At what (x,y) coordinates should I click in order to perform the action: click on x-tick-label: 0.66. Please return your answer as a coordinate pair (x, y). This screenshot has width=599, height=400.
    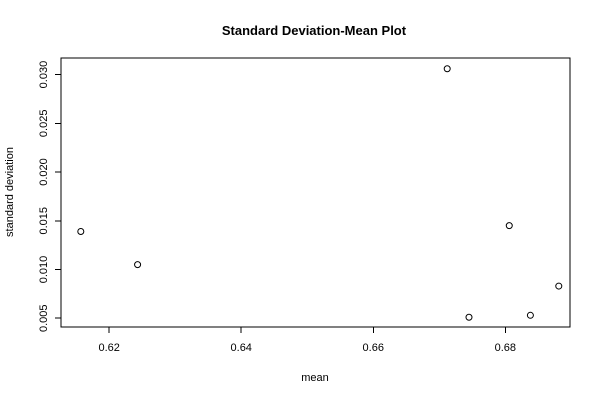
    Looking at the image, I should click on (373, 348).